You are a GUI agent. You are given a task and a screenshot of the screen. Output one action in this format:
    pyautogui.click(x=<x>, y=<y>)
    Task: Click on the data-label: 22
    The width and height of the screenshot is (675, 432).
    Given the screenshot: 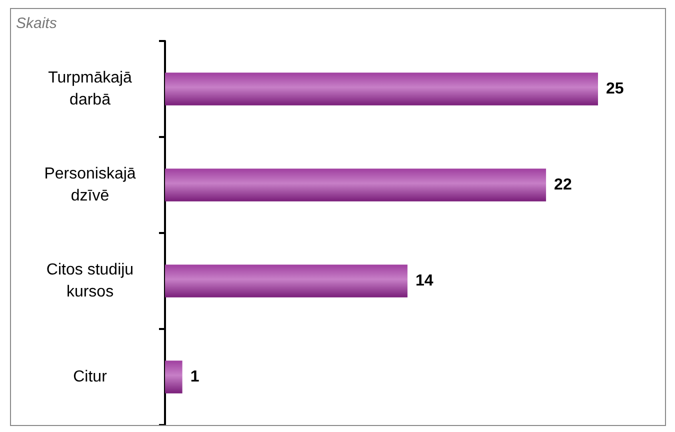 What is the action you would take?
    pyautogui.click(x=563, y=185)
    